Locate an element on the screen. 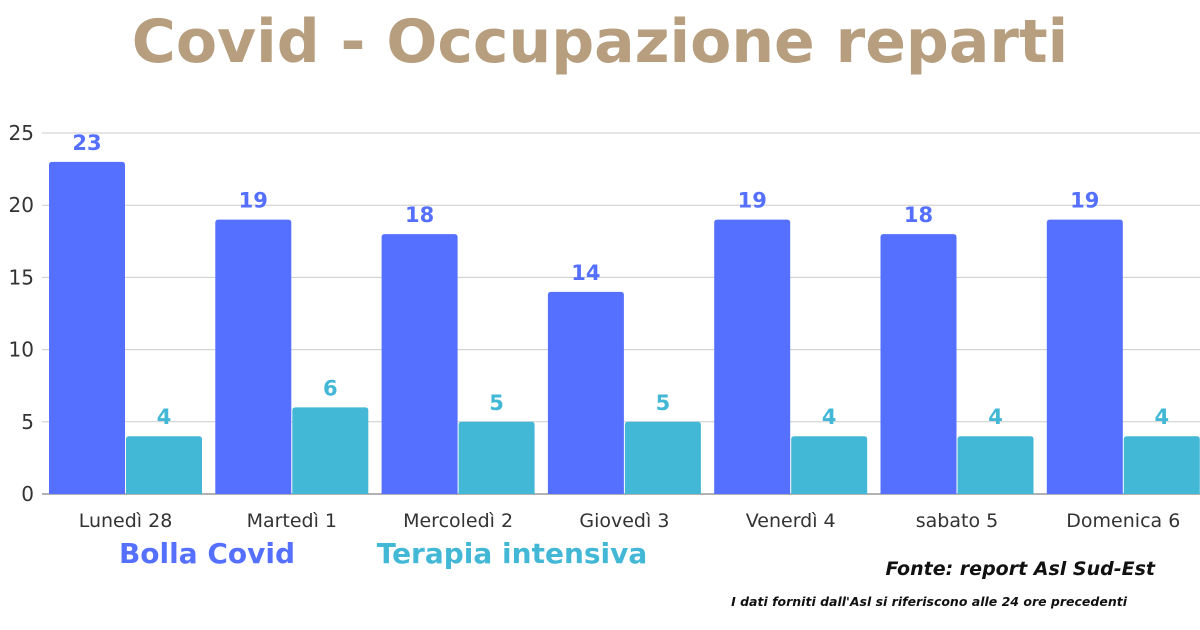 This screenshot has width=1200, height=630. legend-item: Bolla Covid is located at coordinates (207, 553).